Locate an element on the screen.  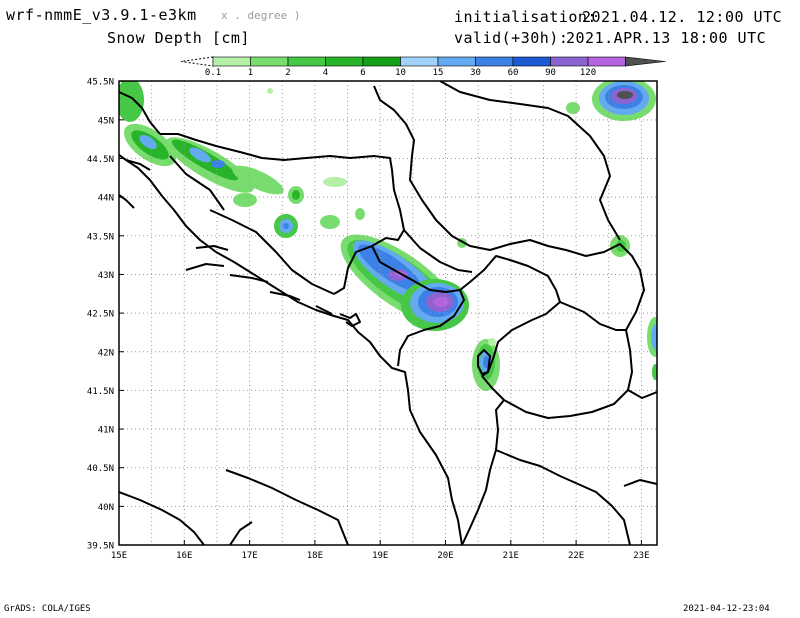
longitude-labels: 15E 16E 17E 18E 19E 20E 21E 22E 23E is located at coordinates (380, 550).